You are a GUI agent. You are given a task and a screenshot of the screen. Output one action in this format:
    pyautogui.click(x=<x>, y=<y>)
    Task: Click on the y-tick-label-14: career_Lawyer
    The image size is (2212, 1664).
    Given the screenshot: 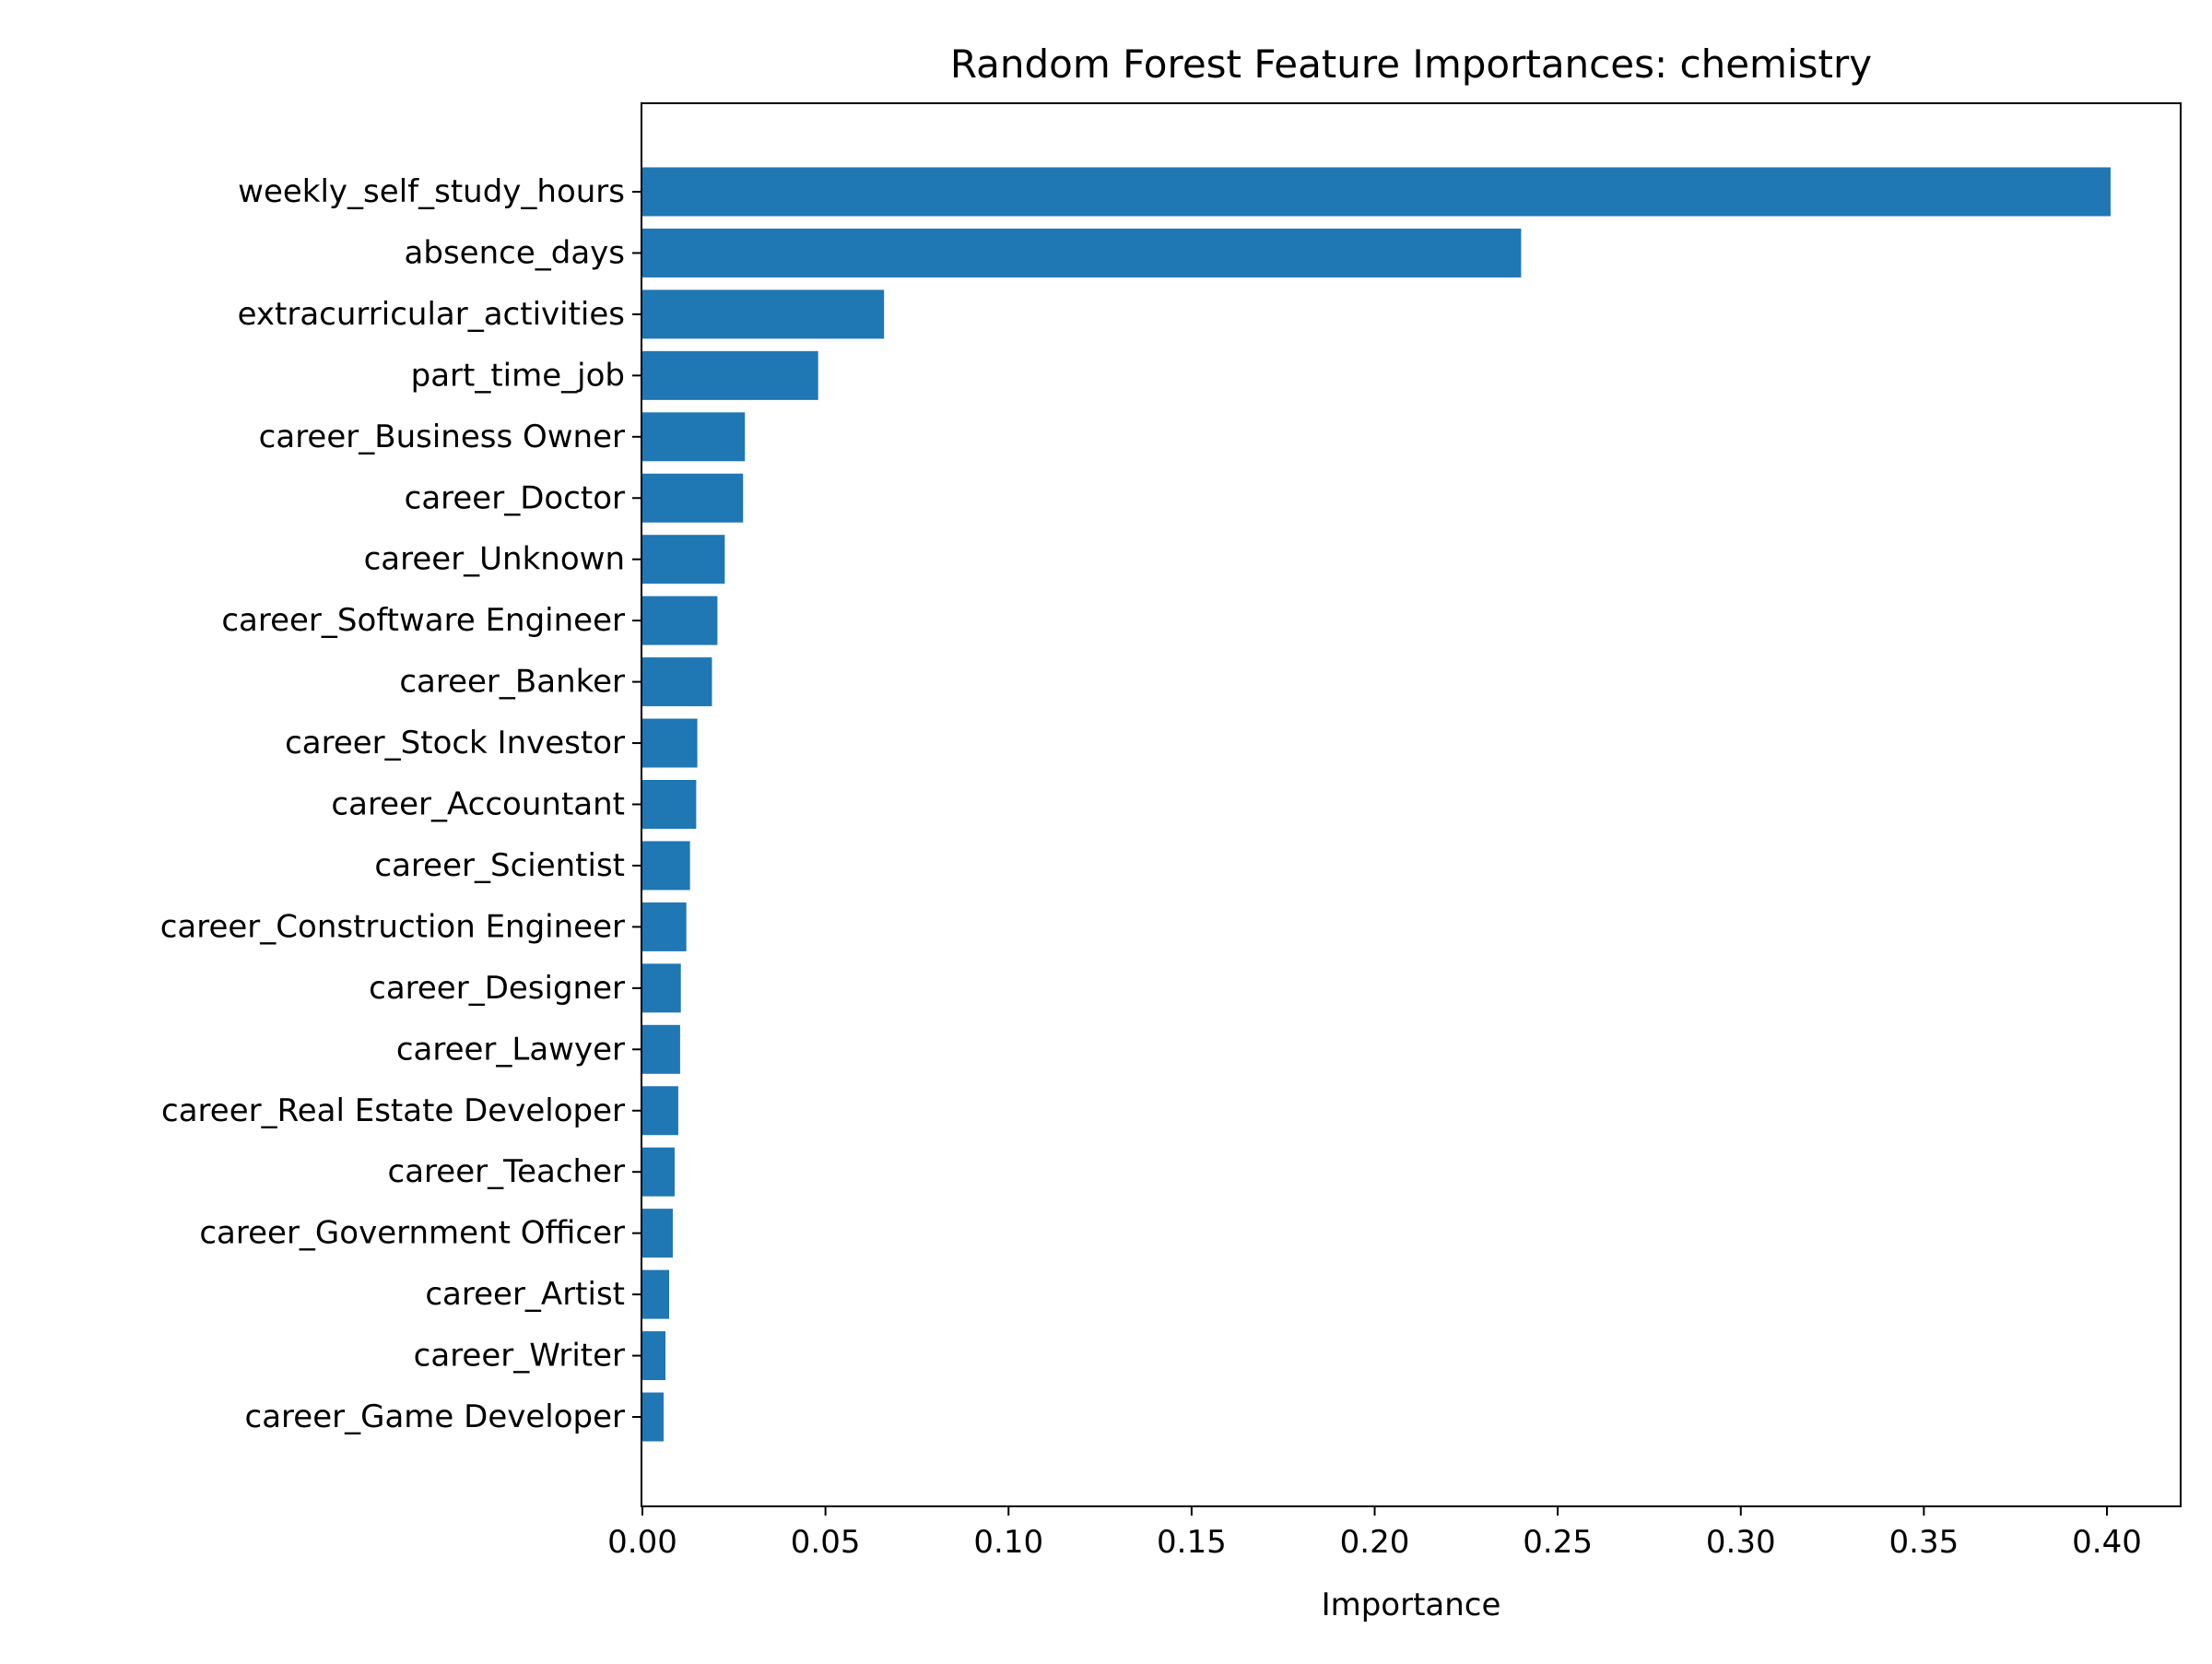 What is the action you would take?
    pyautogui.click(x=510, y=1049)
    